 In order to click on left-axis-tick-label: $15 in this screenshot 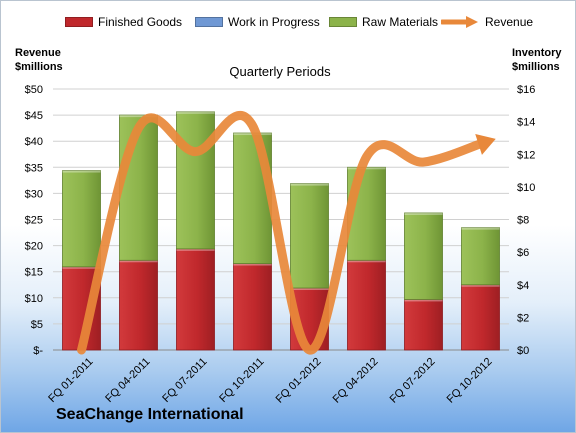, I will do `click(34, 273)`.